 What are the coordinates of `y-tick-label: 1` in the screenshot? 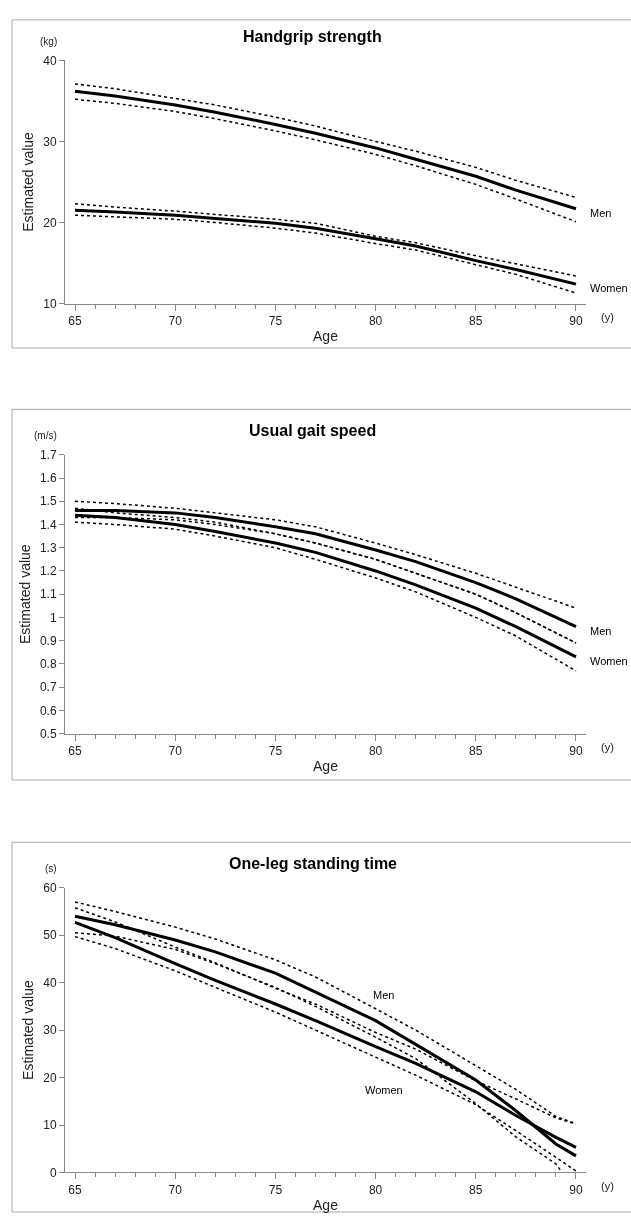 It's located at (53, 617).